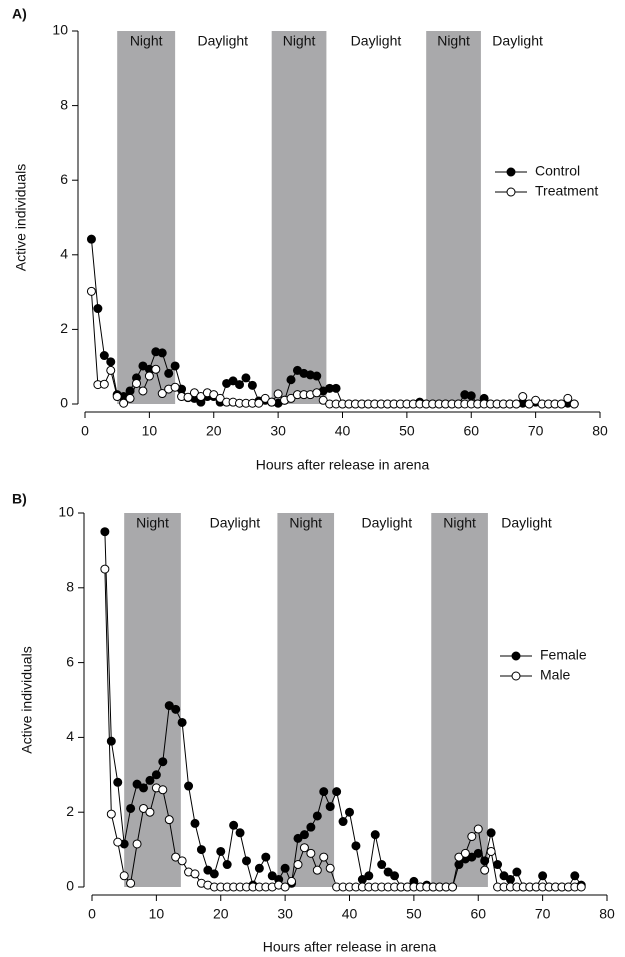 This screenshot has height=957, width=625. What do you see at coordinates (70, 886) in the screenshot?
I see `y-tick-label: 0` at bounding box center [70, 886].